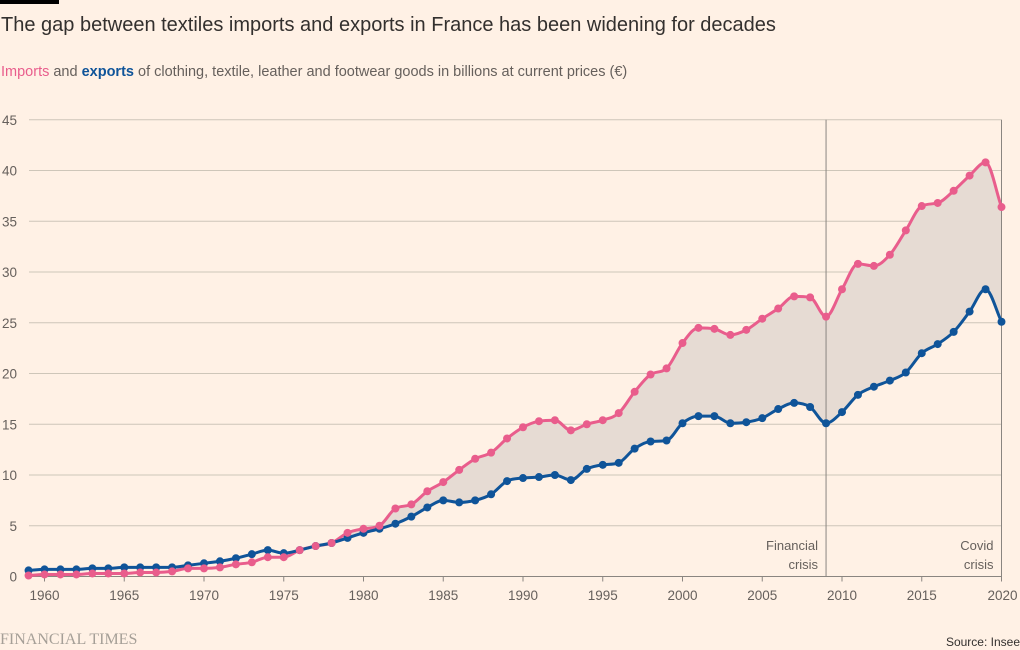  What do you see at coordinates (618, 413) in the screenshot?
I see `imports-point-1996` at bounding box center [618, 413].